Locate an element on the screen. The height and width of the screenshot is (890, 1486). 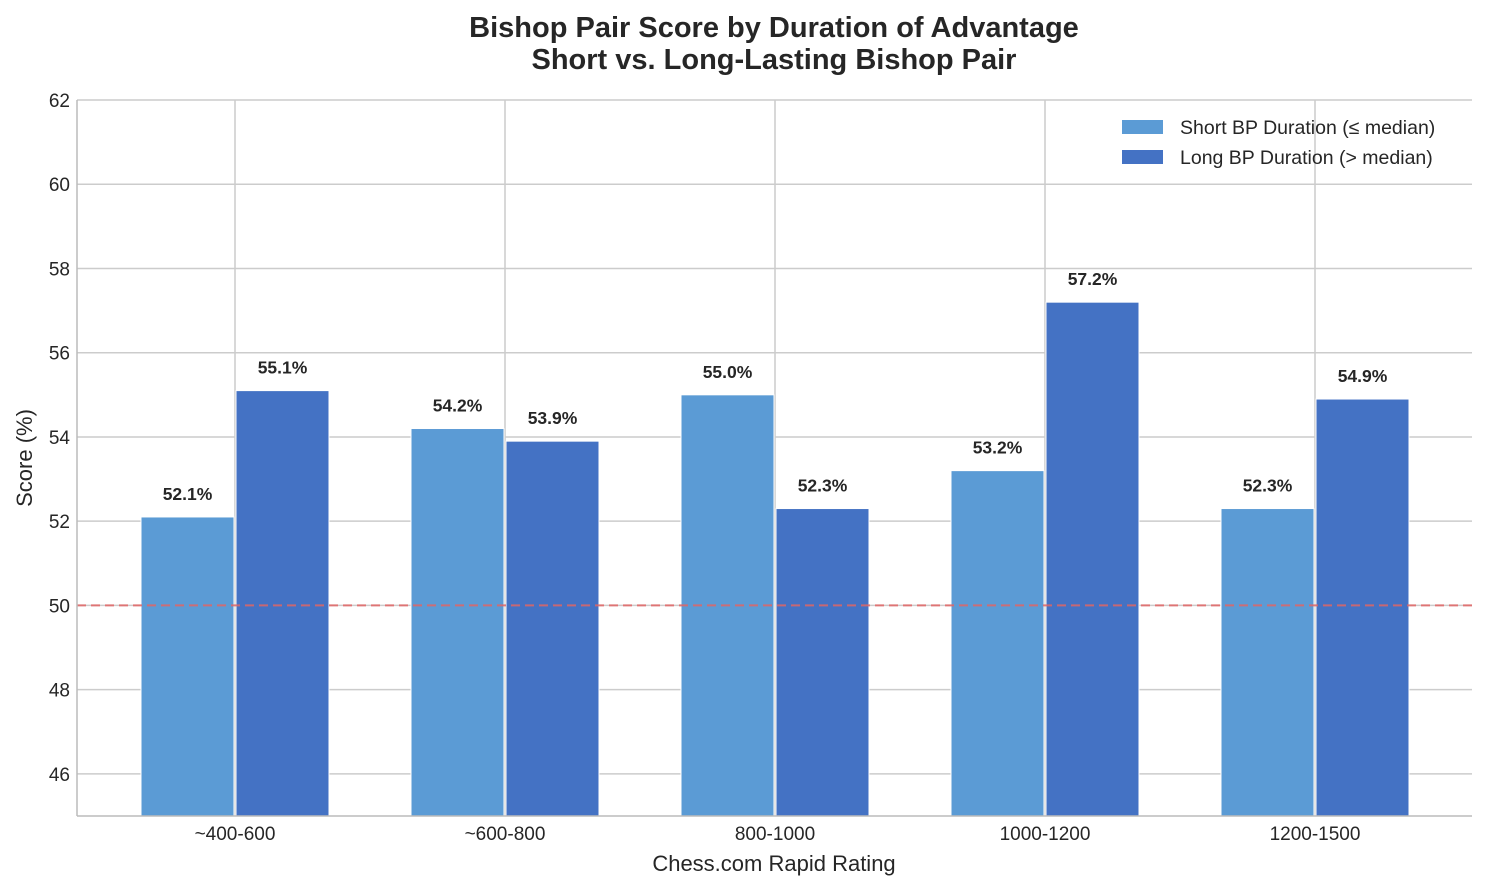
x-tick-label: 1200-1500 is located at coordinates (1315, 834).